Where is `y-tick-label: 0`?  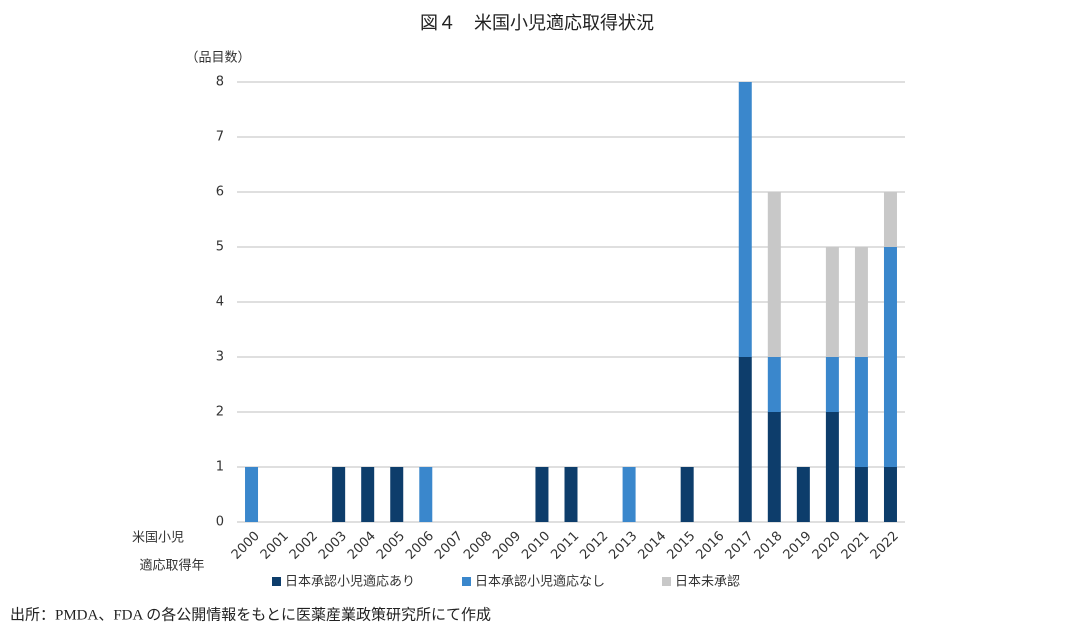
y-tick-label: 0 is located at coordinates (220, 522).